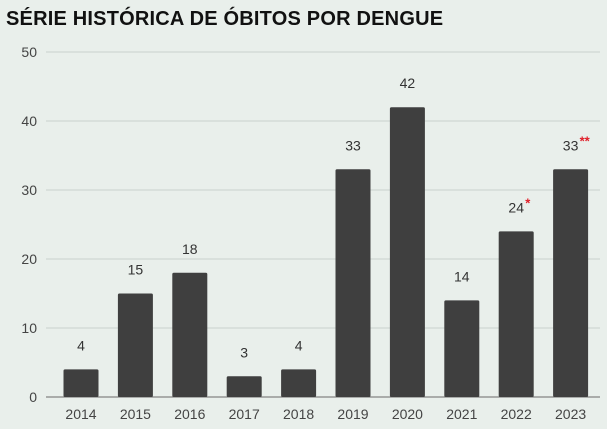 Image resolution: width=607 pixels, height=429 pixels. Describe the element at coordinates (461, 414) in the screenshot. I see `x-tick-label: 2021` at that location.